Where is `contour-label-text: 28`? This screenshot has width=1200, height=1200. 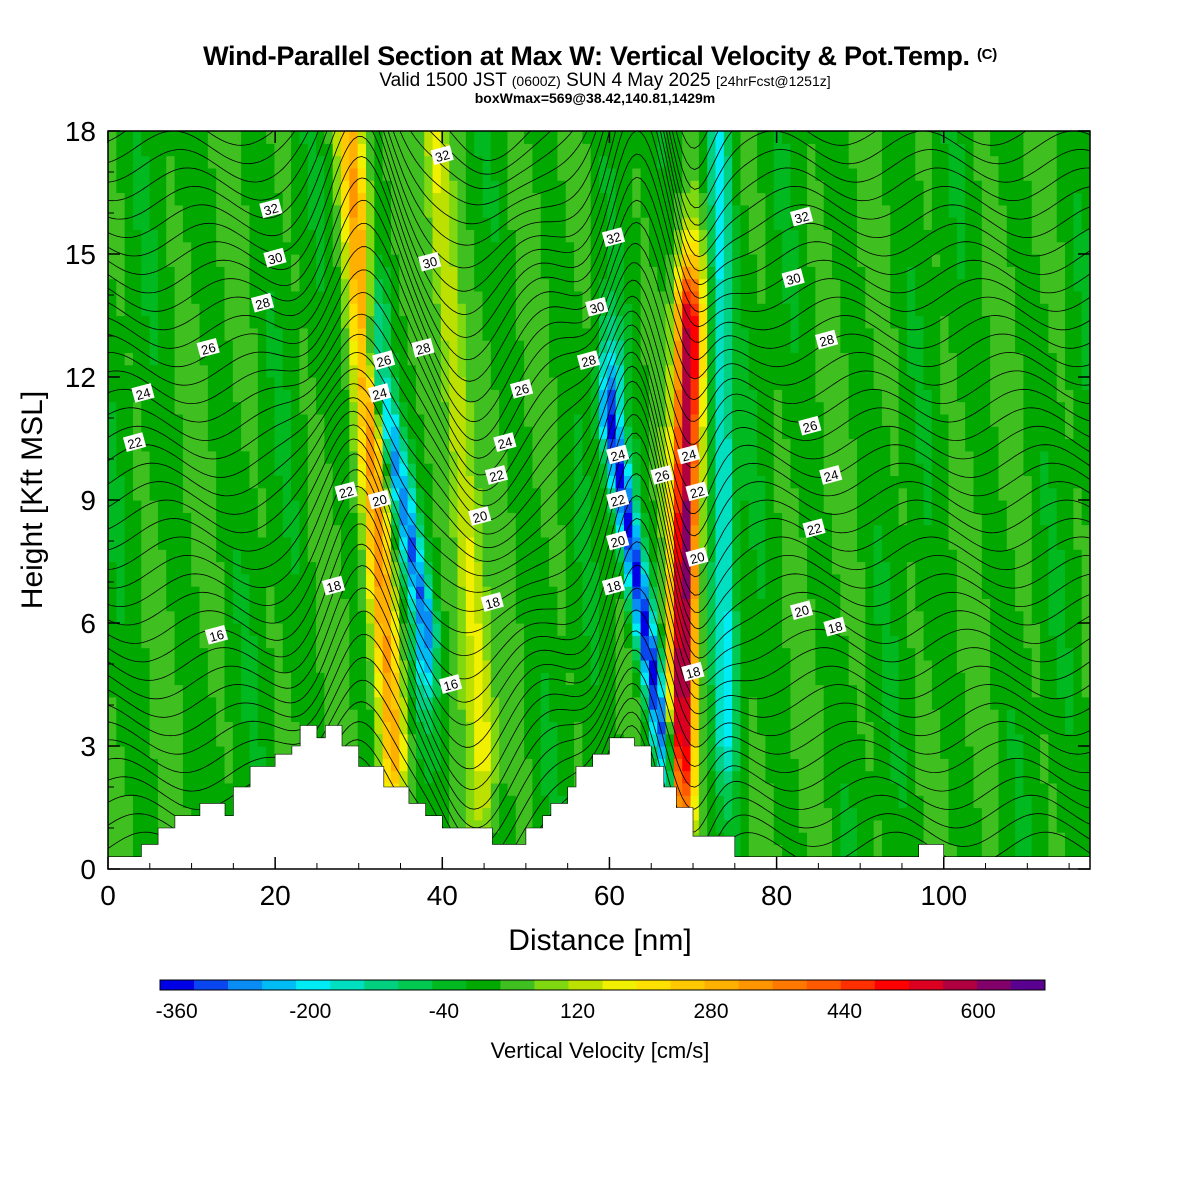
contour-label-text: 28 is located at coordinates (589, 361).